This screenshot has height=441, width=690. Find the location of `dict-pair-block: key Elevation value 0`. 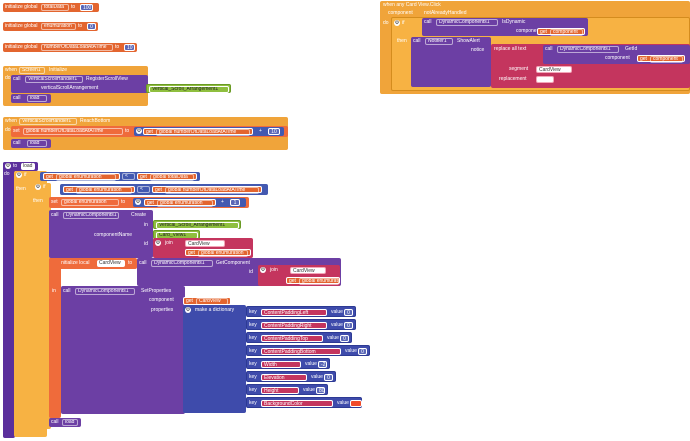

dict-pair-block: key Elevation value 0 is located at coordinates (291, 376).